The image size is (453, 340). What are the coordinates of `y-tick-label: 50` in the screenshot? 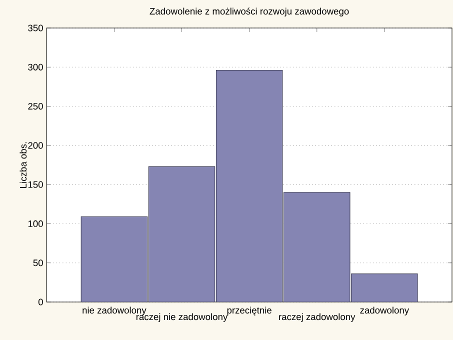 It's located at (38, 263).